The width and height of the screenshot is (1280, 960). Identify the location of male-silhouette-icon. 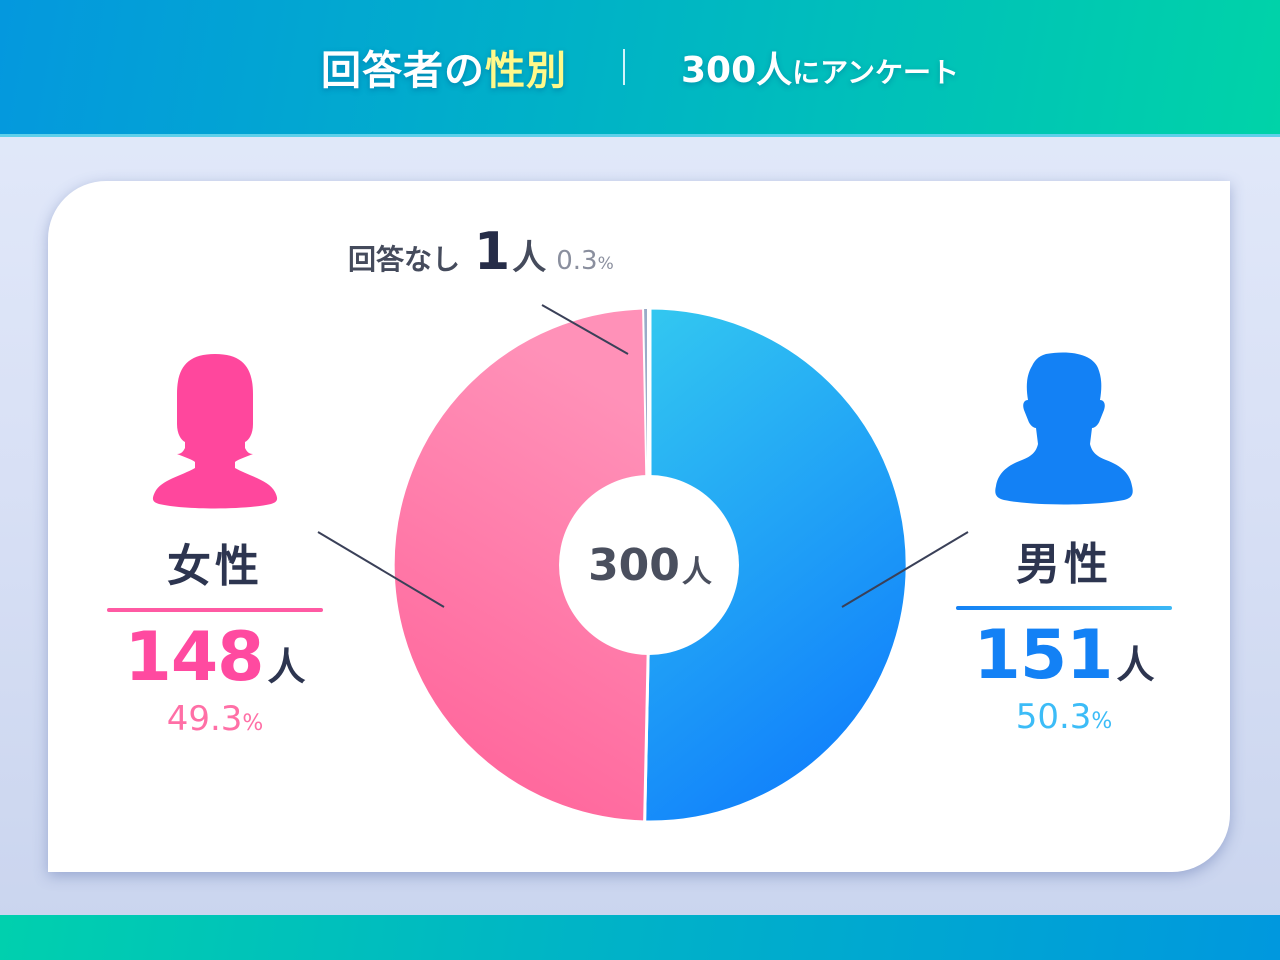
(1064, 428).